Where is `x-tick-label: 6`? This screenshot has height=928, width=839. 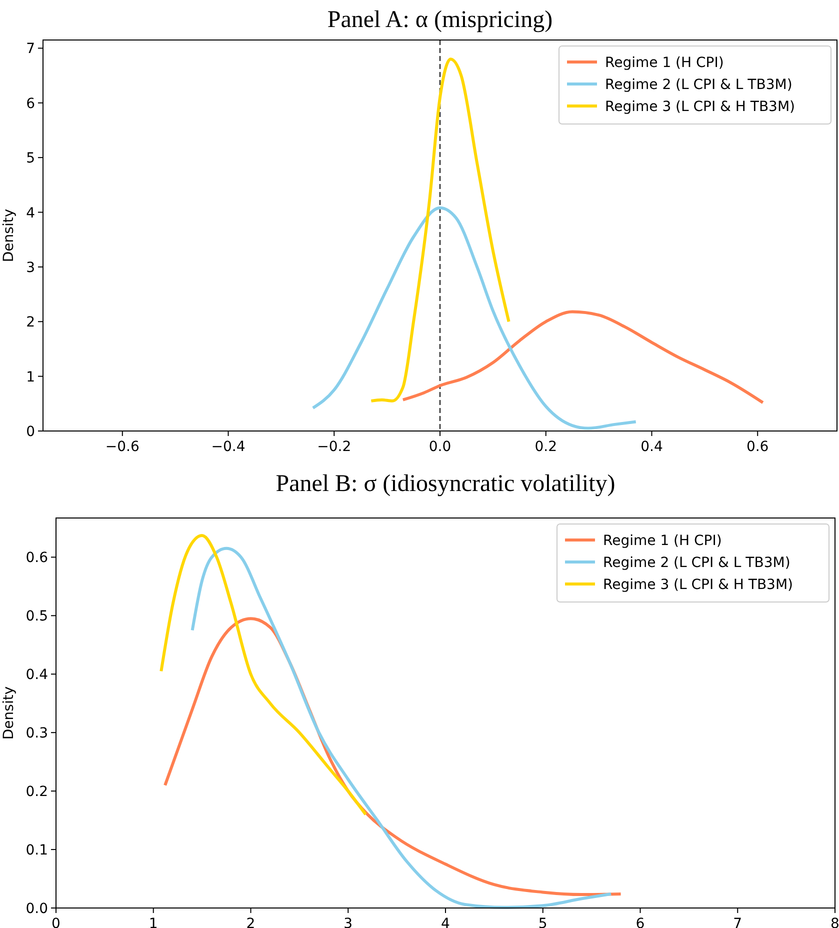 x-tick-label: 6 is located at coordinates (640, 922).